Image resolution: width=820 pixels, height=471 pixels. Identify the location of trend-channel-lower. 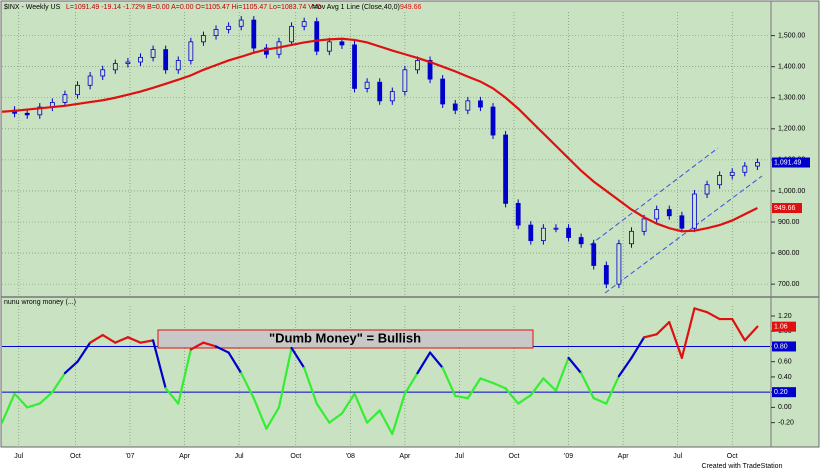
(683, 234).